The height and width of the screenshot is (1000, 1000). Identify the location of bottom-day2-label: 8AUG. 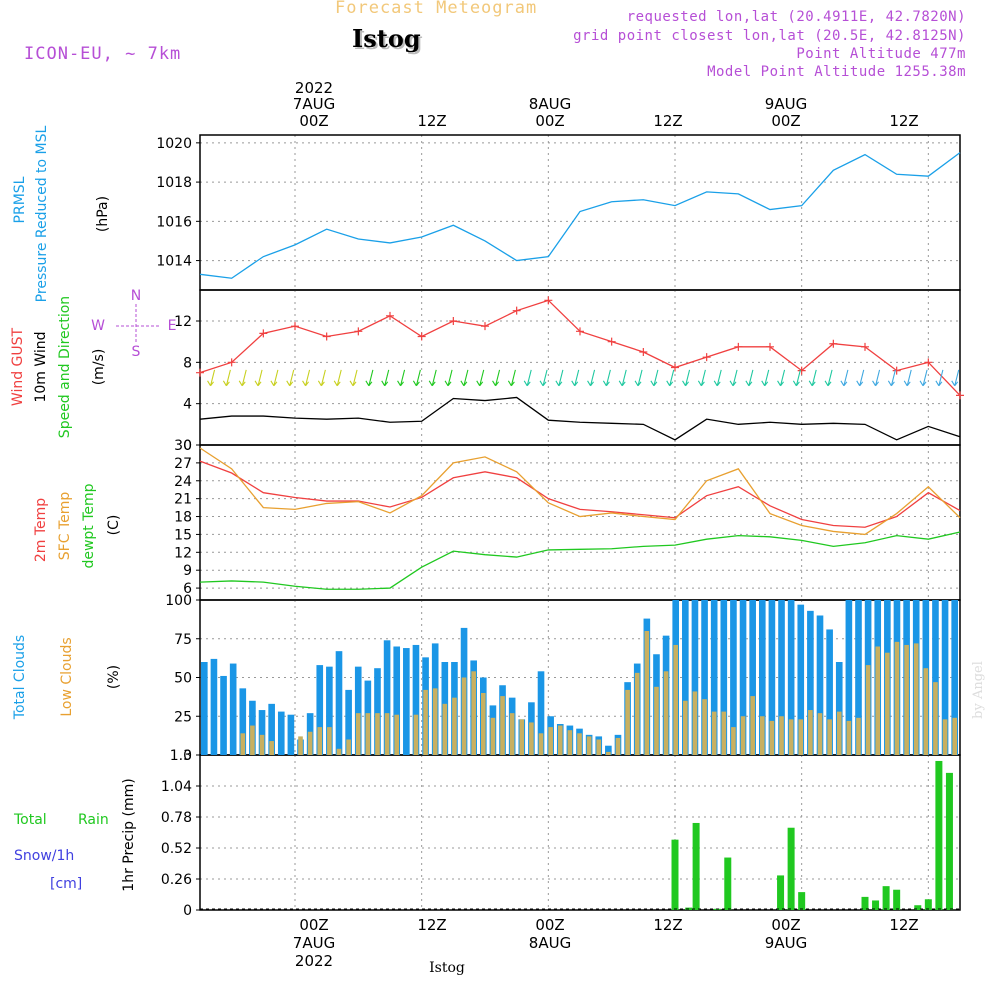
(550, 943).